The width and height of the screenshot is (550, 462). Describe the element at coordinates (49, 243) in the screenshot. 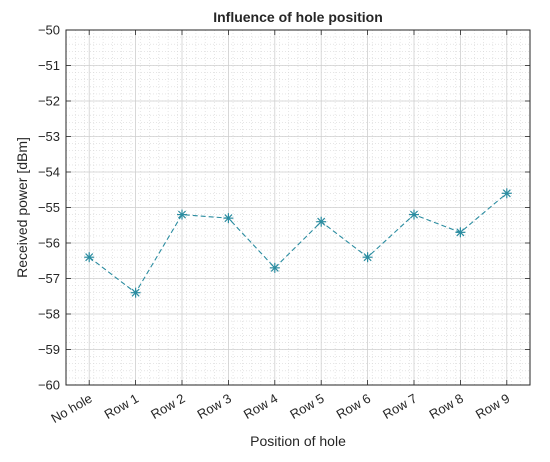

I see `y-tick-label: −56` at that location.